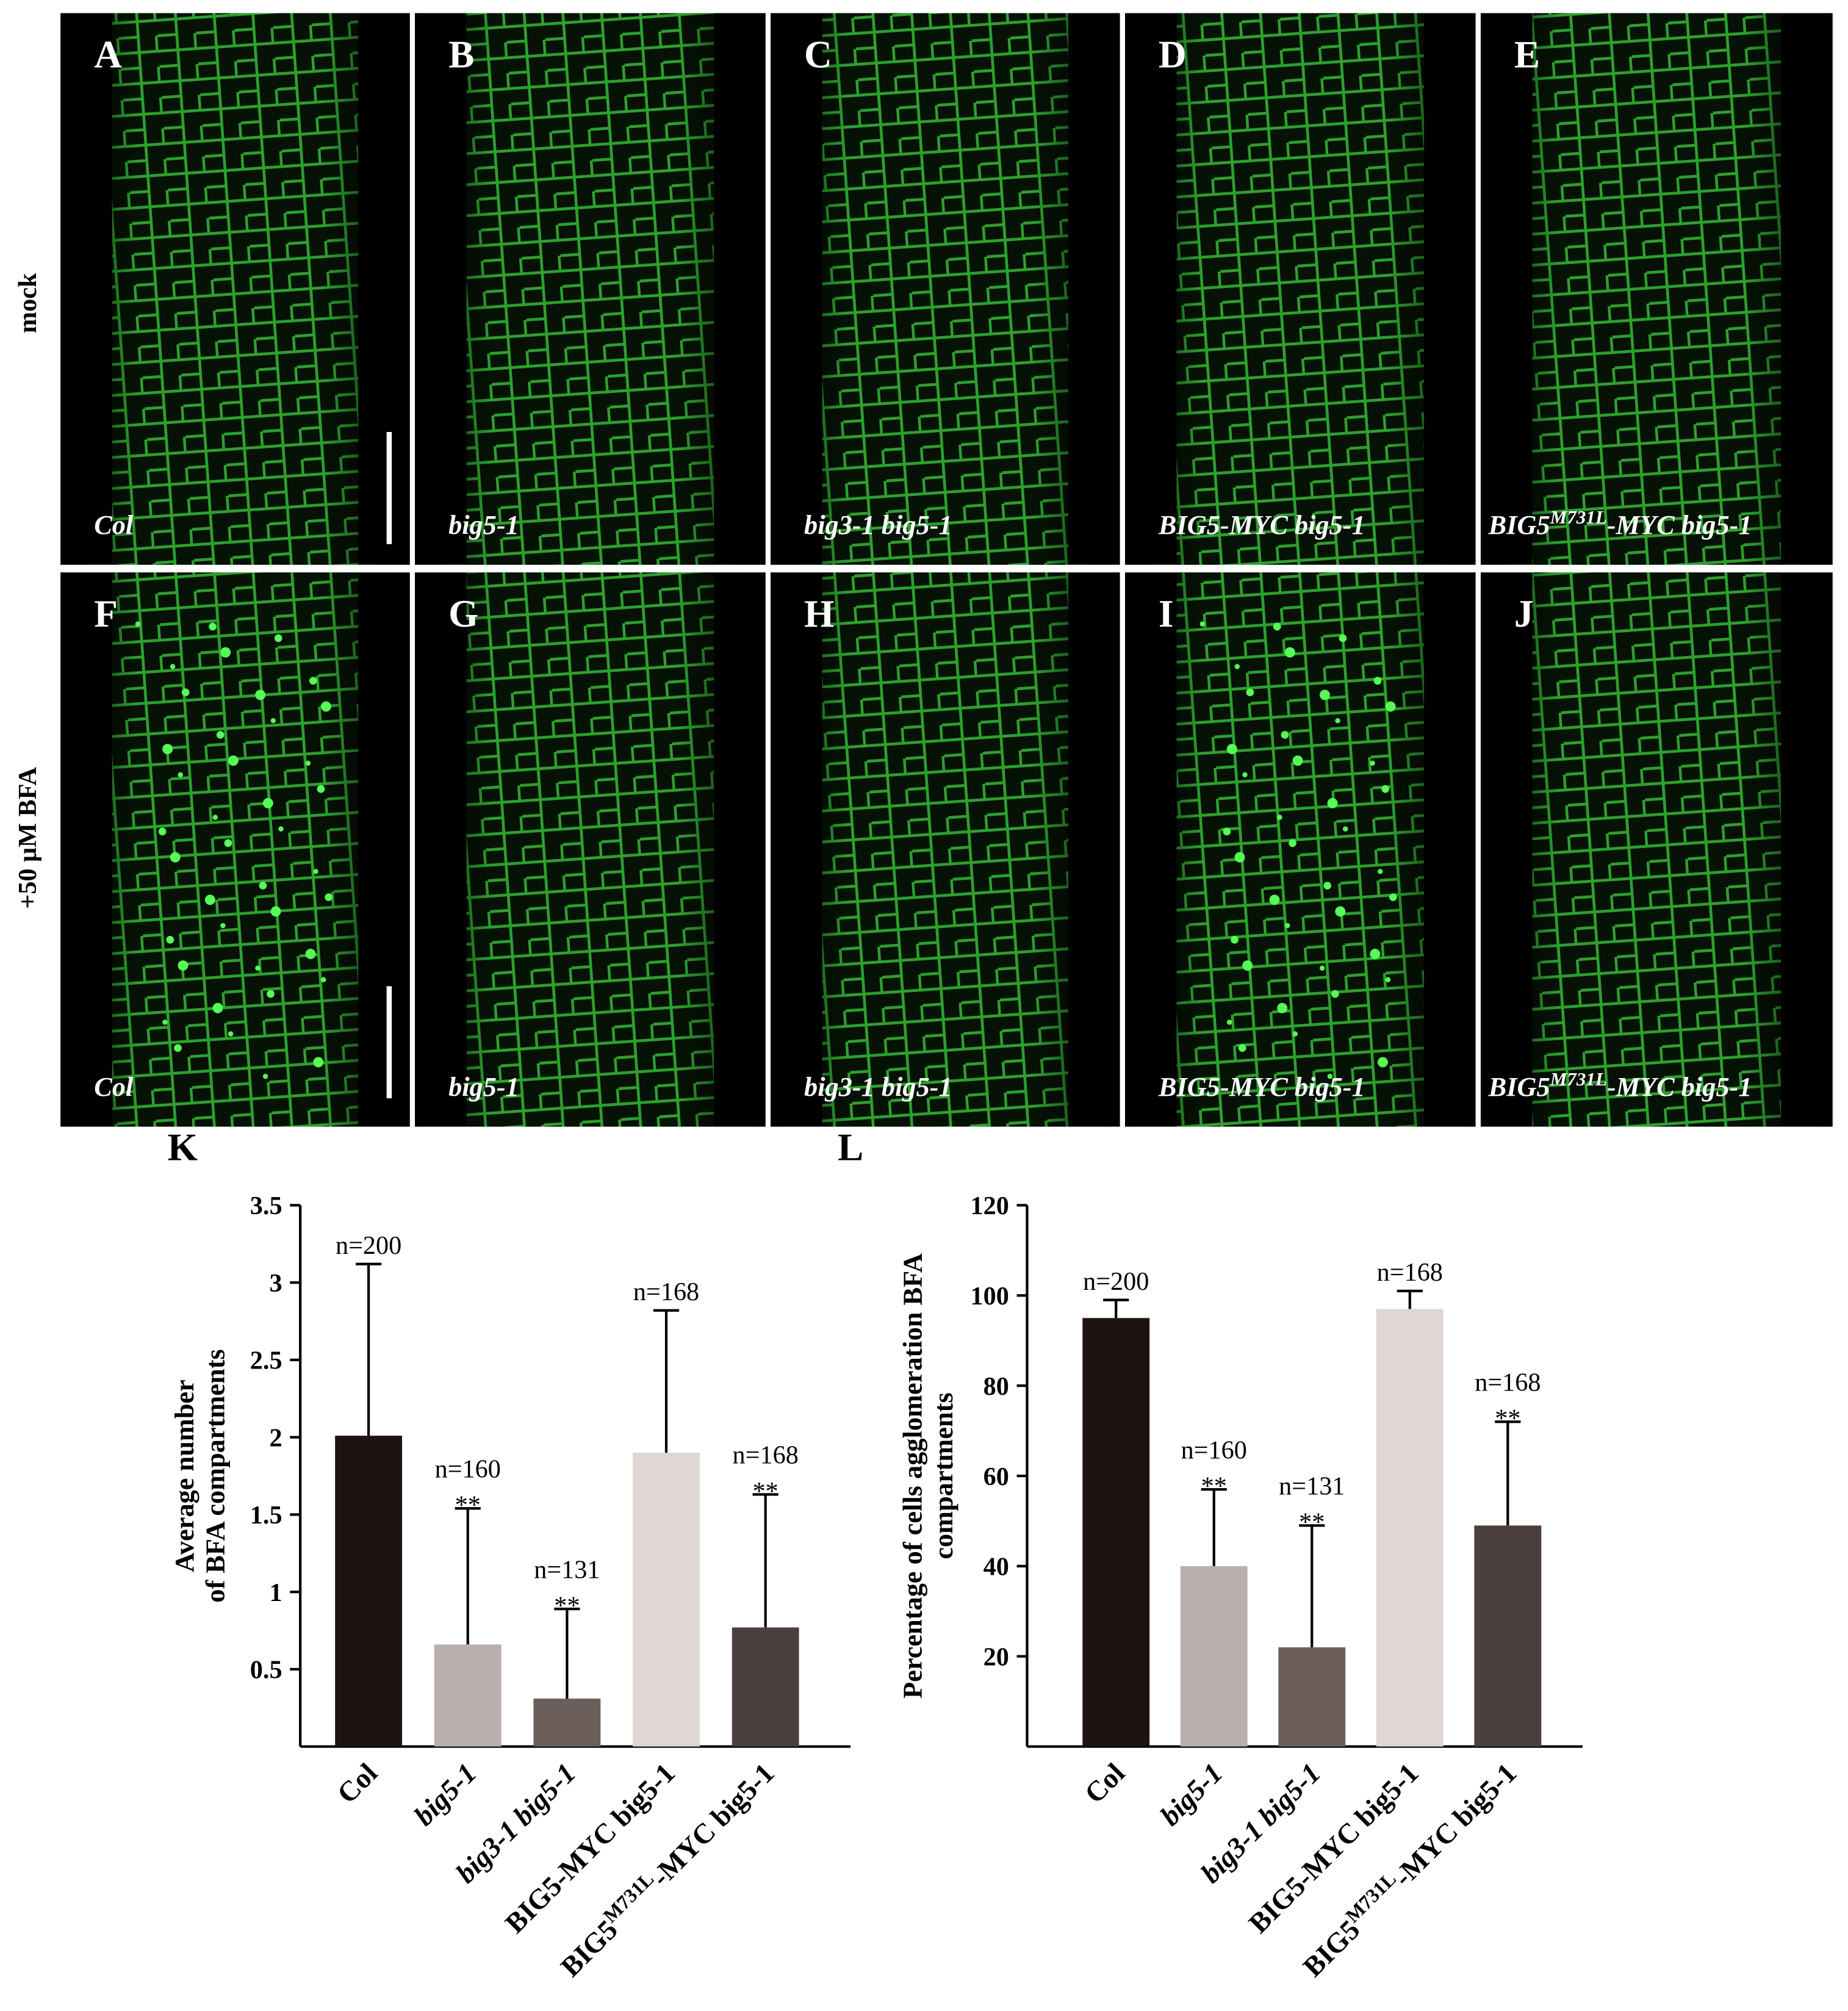 This screenshot has width=1848, height=2011. Describe the element at coordinates (996, 1386) in the screenshot. I see `y-tick-label: 80` at that location.